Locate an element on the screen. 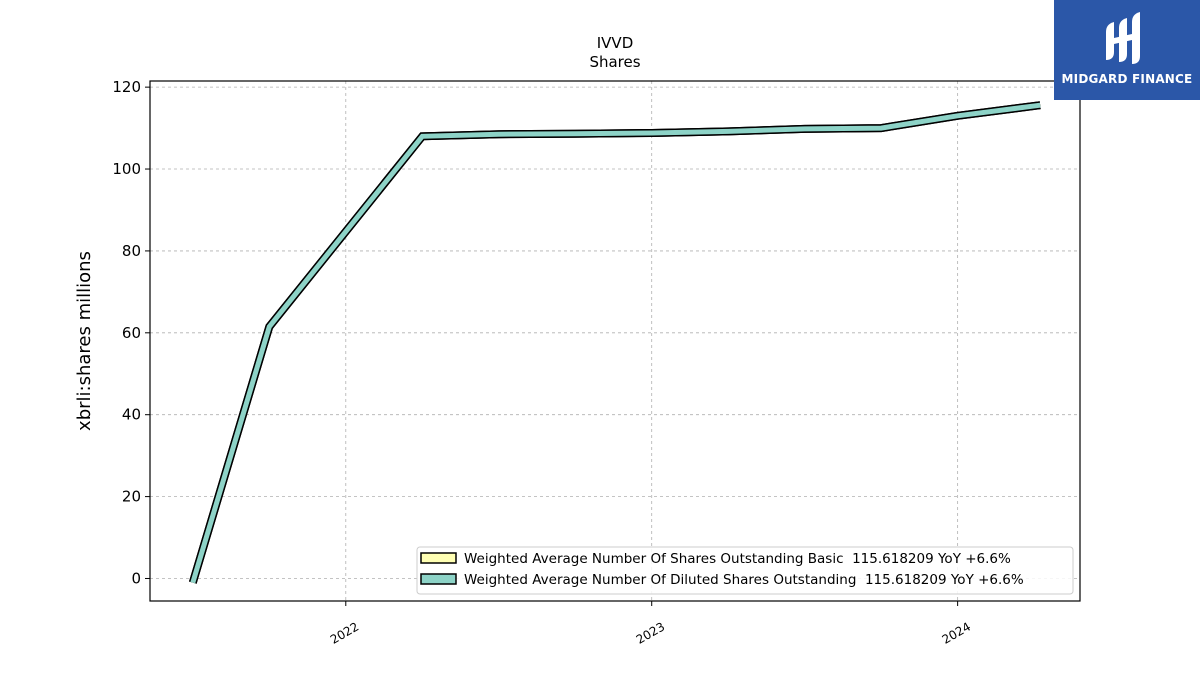 Image resolution: width=1200 pixels, height=675 pixels. midgard-finance-logo: MIDGARD FINANCE is located at coordinates (1127, 50).